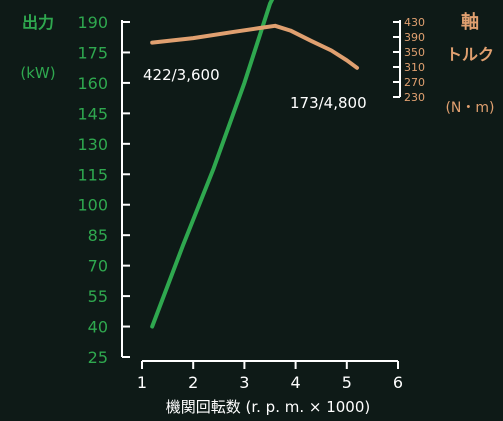 This screenshot has width=503, height=421. Describe the element at coordinates (414, 82) in the screenshot. I see `right-y-tick-label: 270` at that location.